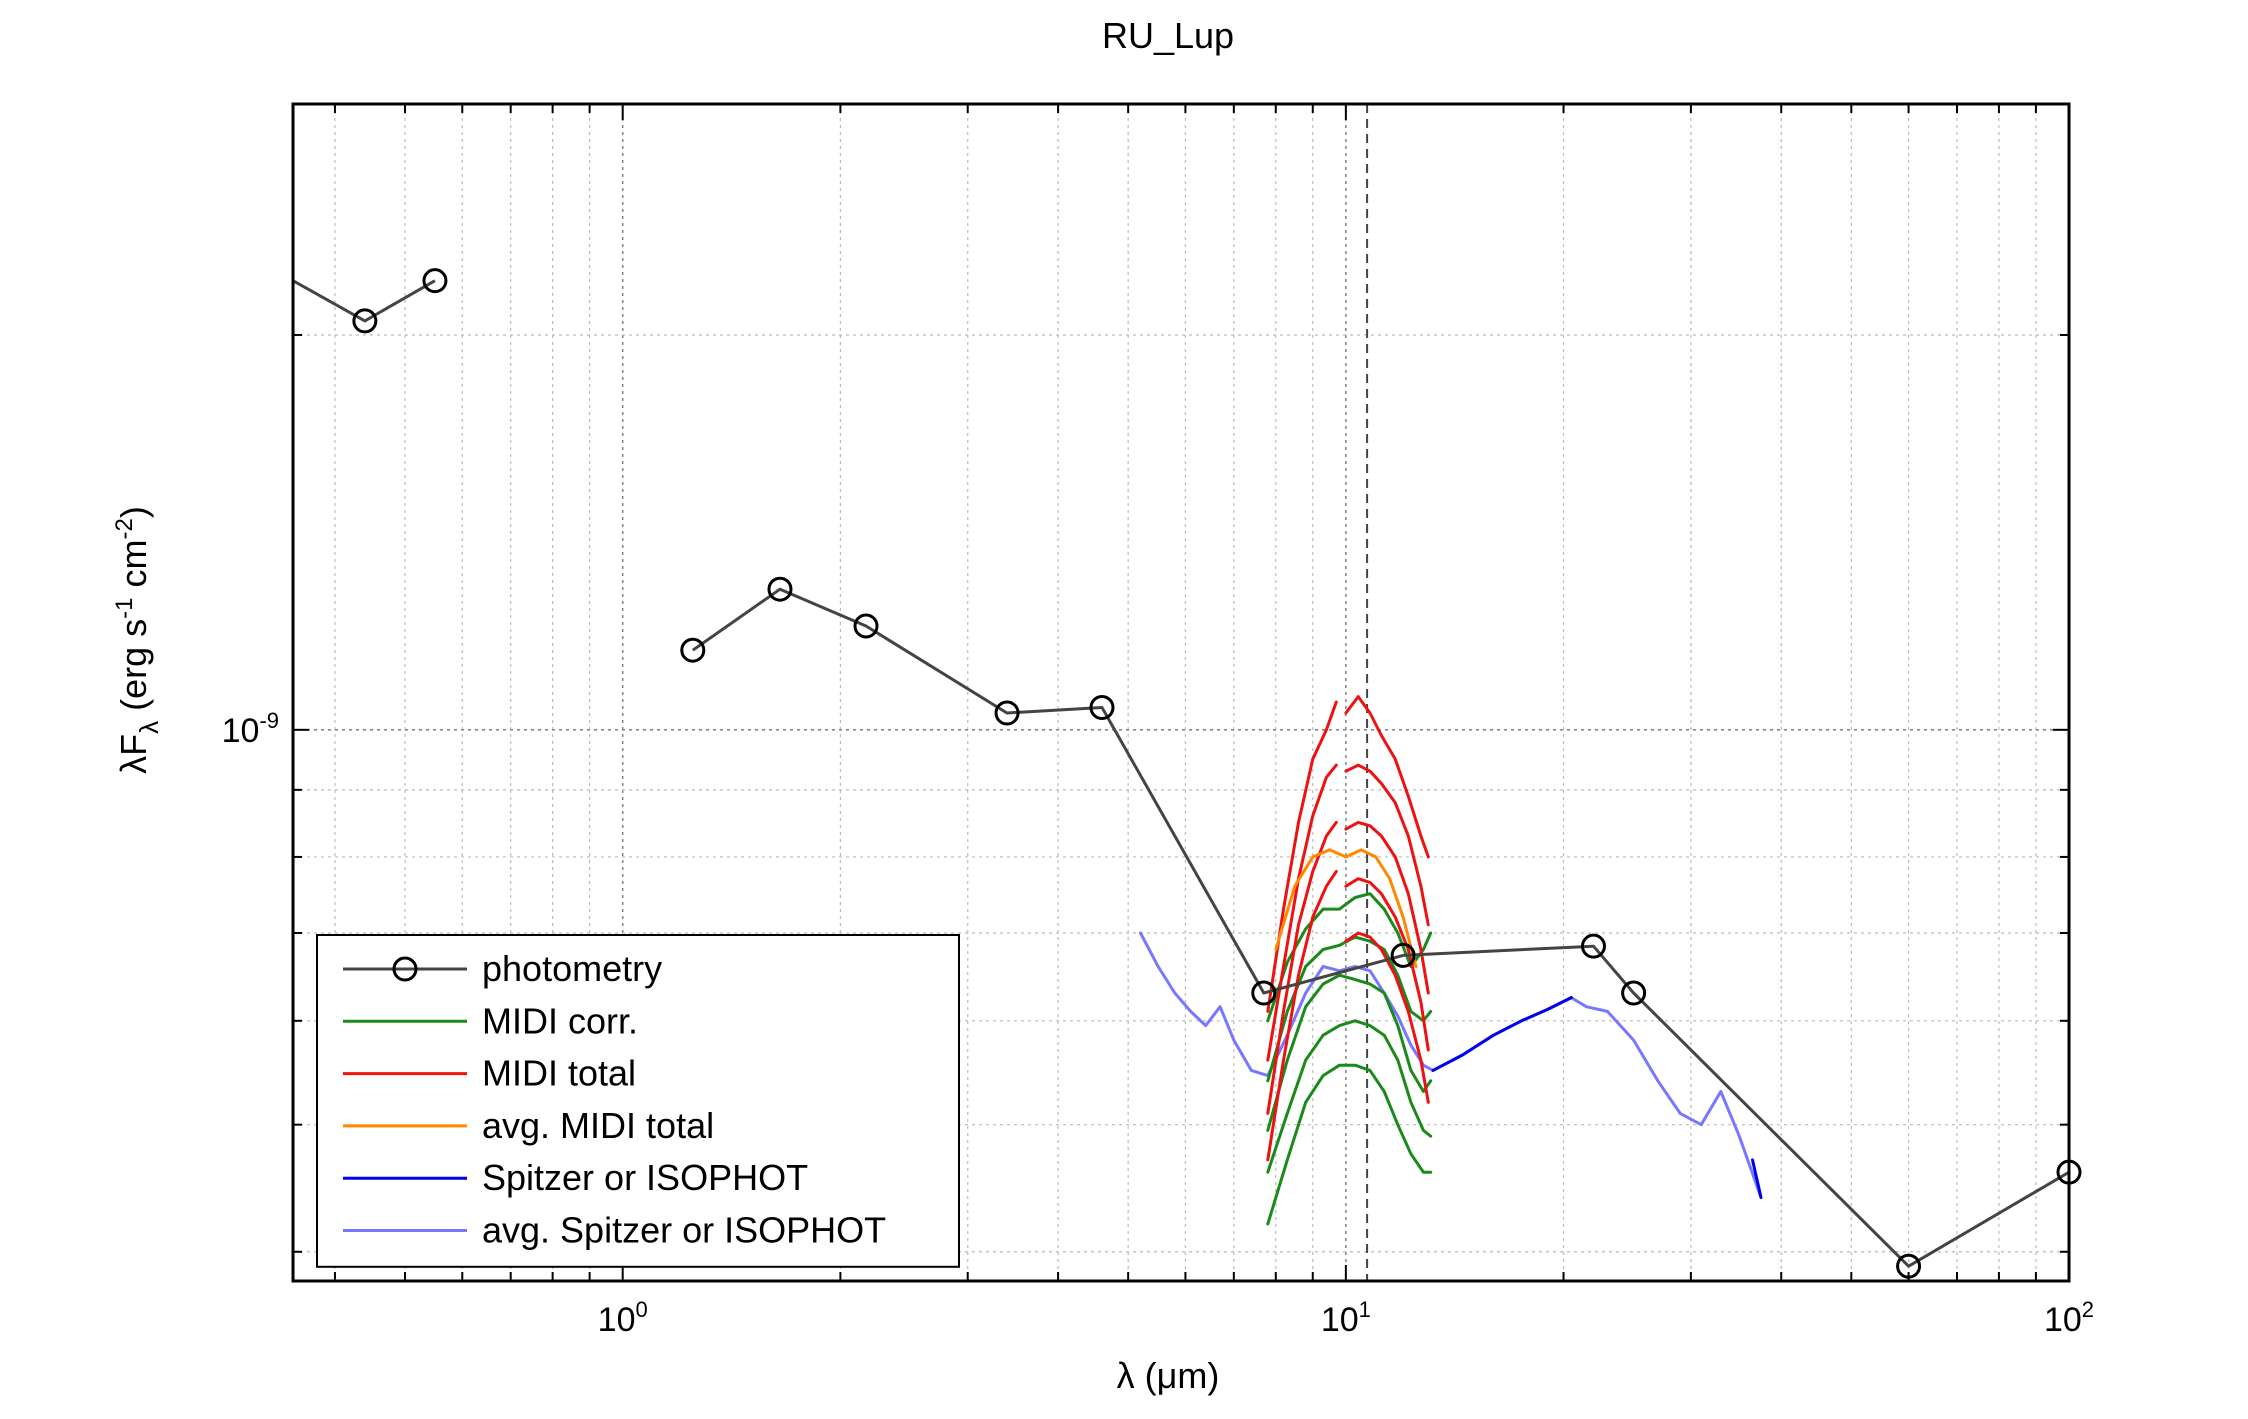 The image size is (2248, 1419). I want to click on svg-text: λFλ (erg s-1 cm-2), so click(137, 640).